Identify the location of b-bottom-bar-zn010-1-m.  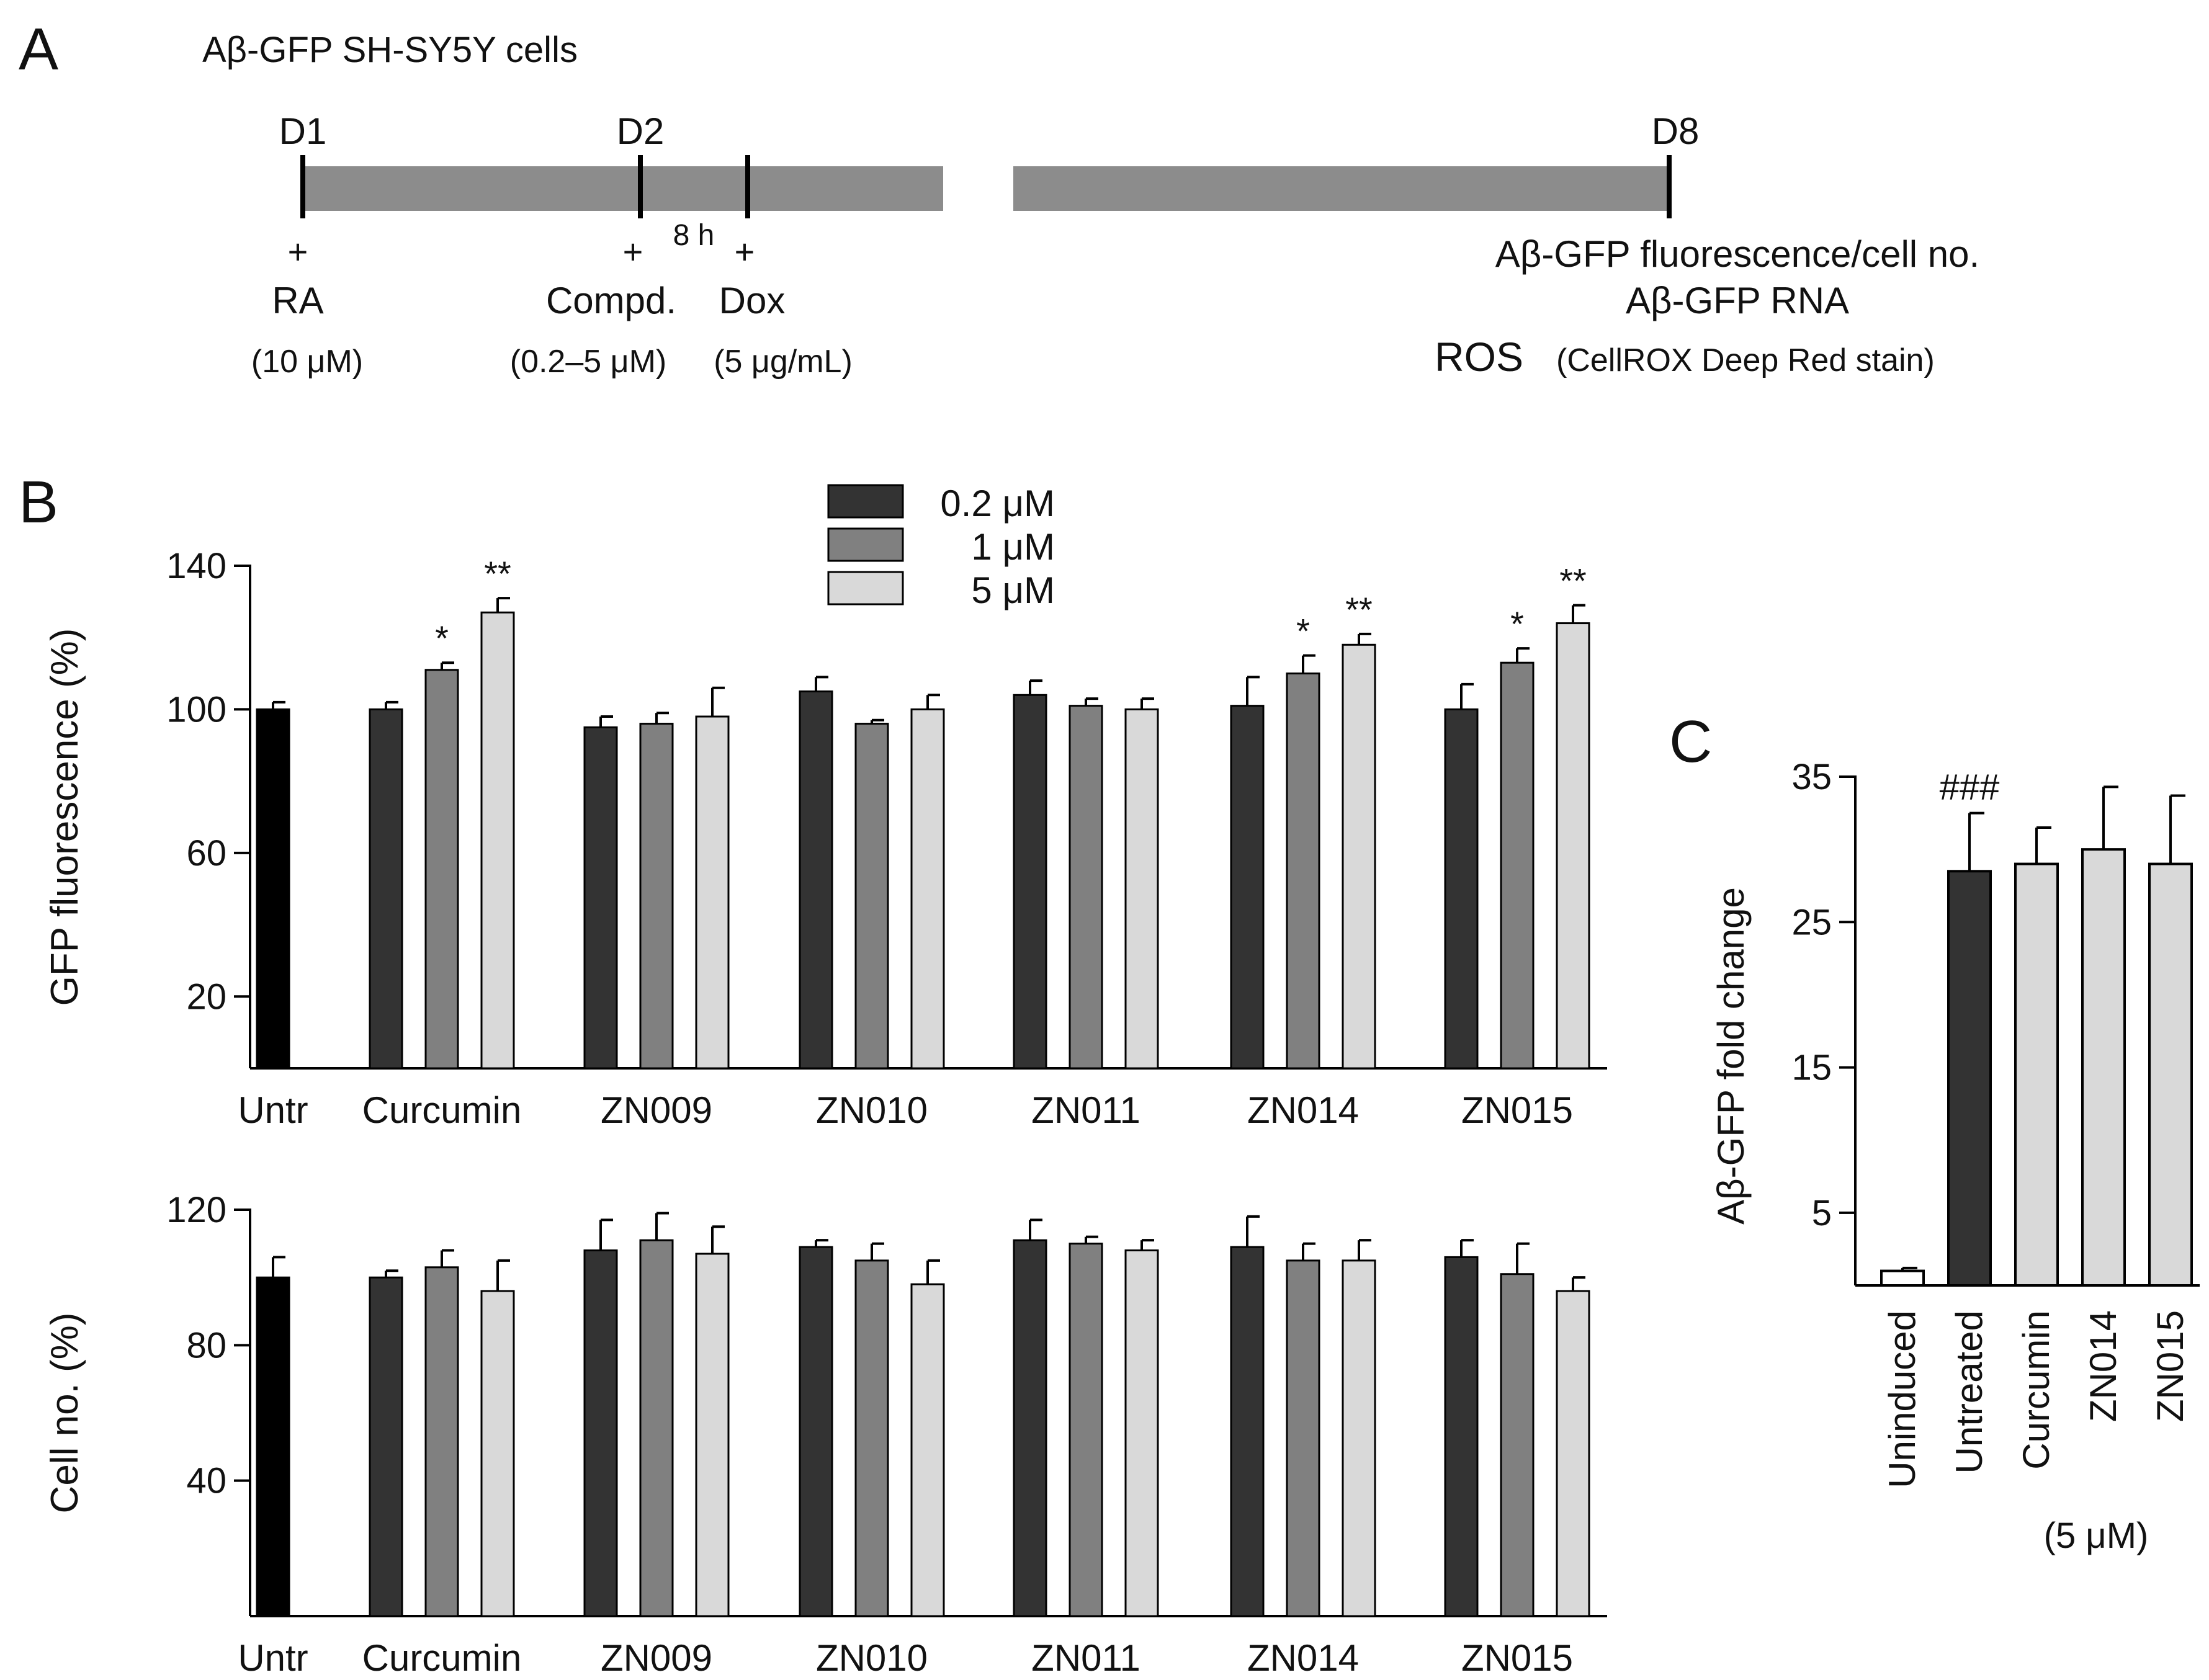
(871, 1438).